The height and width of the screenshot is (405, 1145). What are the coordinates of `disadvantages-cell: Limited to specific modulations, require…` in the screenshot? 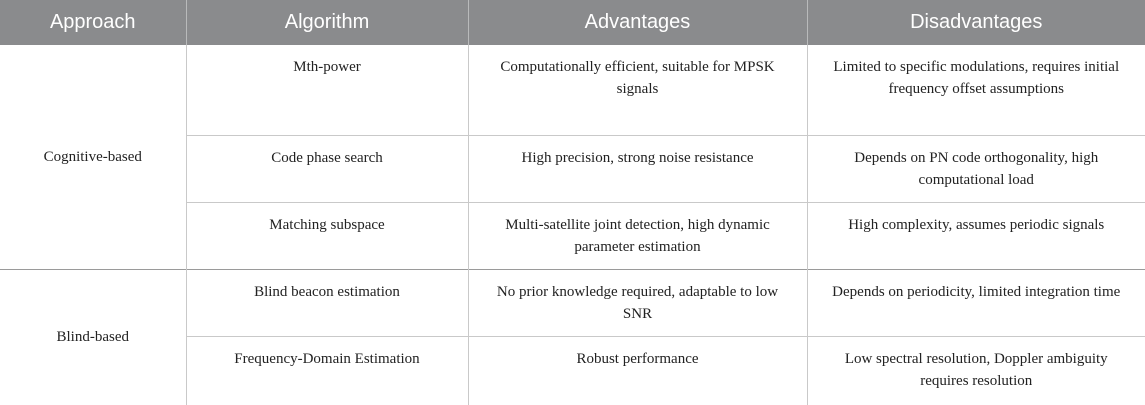 It's located at (975, 90).